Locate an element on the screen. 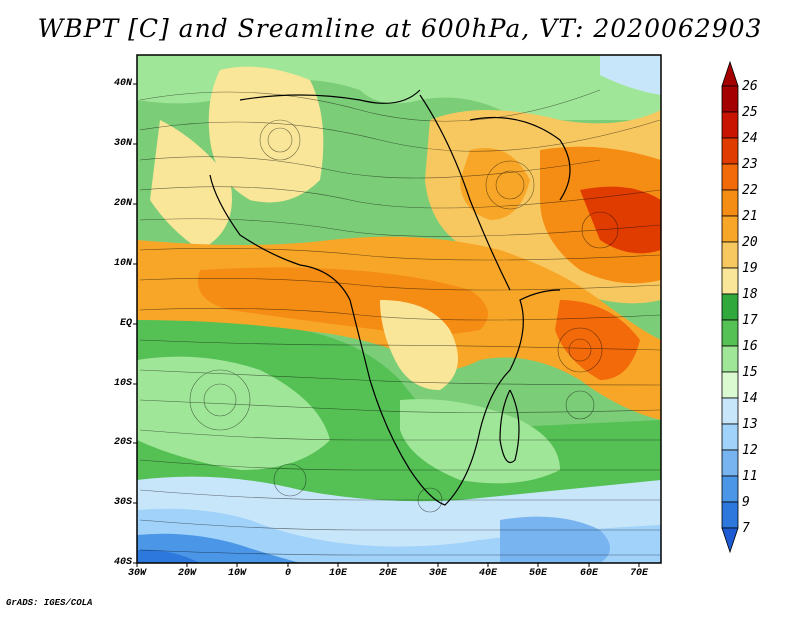 The height and width of the screenshot is (618, 800). colorbar-label: 24 is located at coordinates (750, 138).